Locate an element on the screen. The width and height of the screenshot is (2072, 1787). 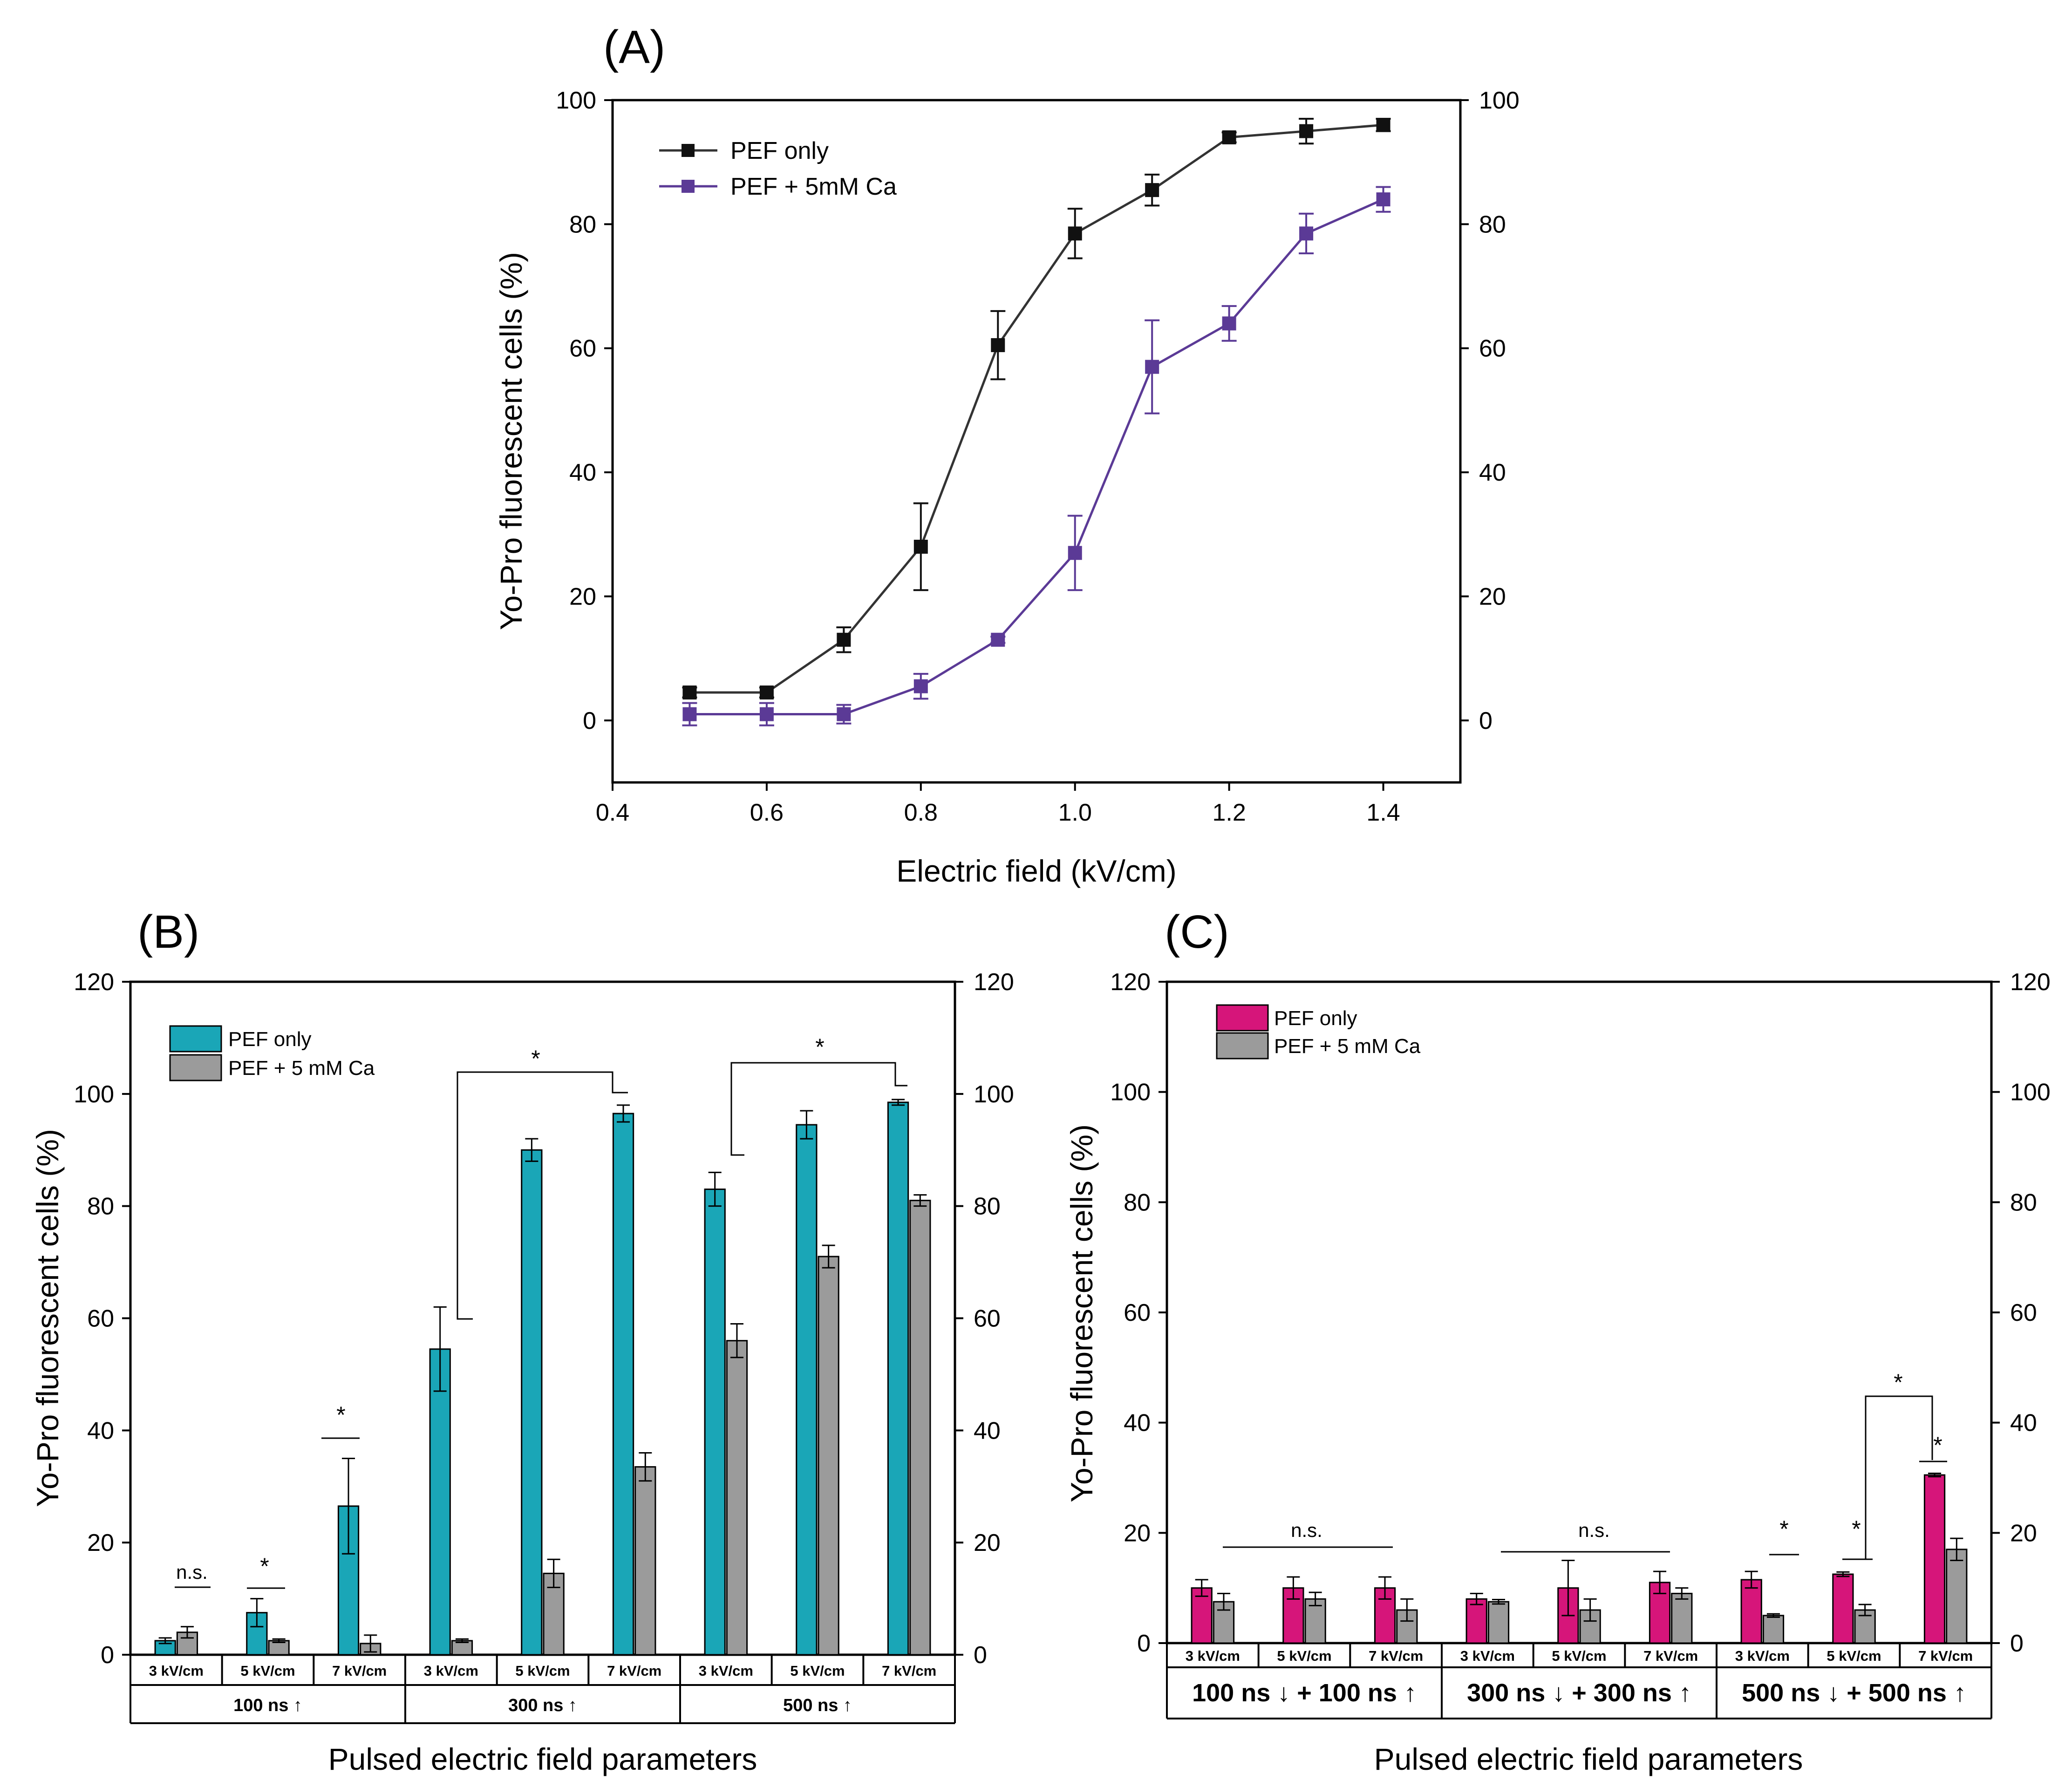
x-tick-label: 0.8 is located at coordinates (921, 812).